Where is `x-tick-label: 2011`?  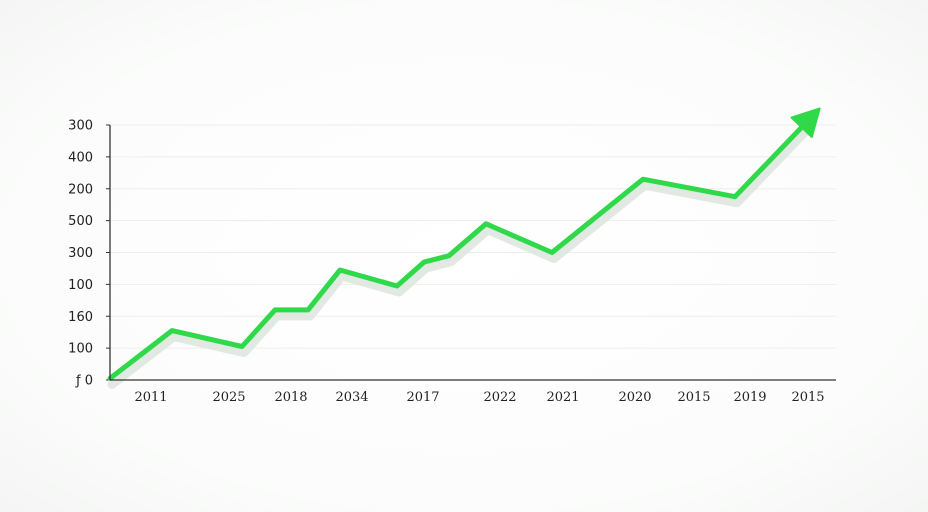
x-tick-label: 2011 is located at coordinates (150, 397).